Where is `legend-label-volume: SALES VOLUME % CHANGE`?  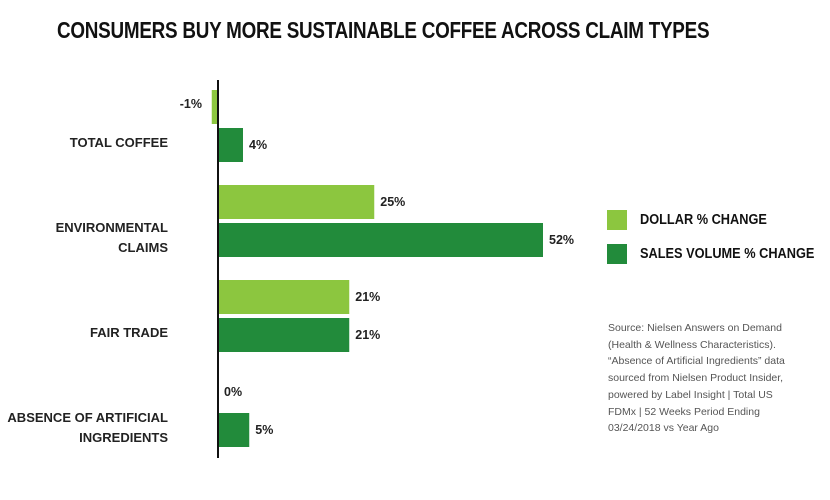 legend-label-volume: SALES VOLUME % CHANGE is located at coordinates (727, 254).